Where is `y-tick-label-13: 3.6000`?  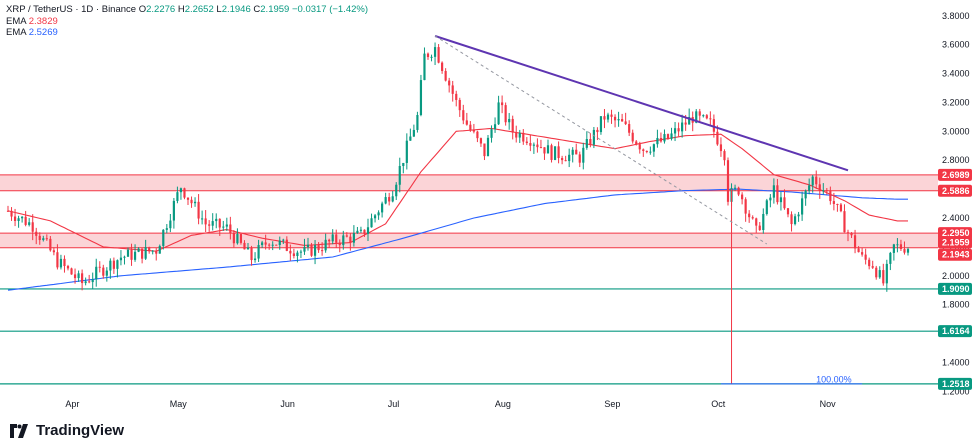 y-tick-label-13: 3.6000 is located at coordinates (956, 45).